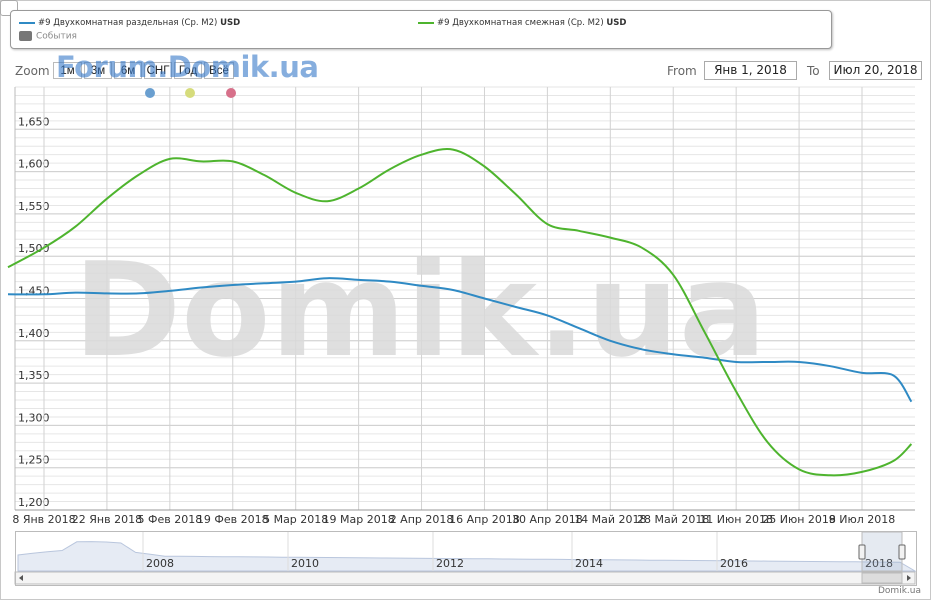 Image resolution: width=931 pixels, height=600 pixels. Describe the element at coordinates (899, 591) in the screenshot. I see `footer-credit: Domik.ua` at that location.